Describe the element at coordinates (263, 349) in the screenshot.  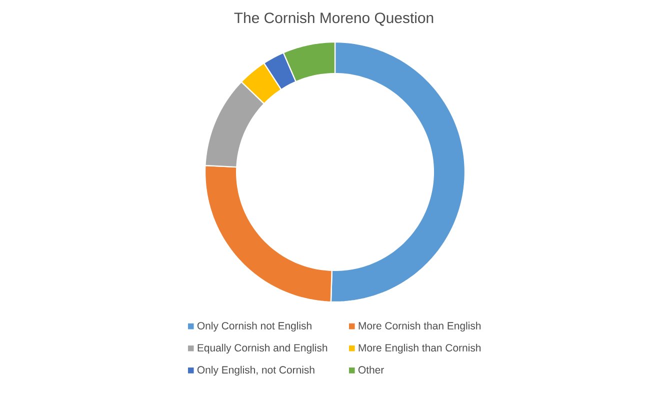
I see `legend-label: Equally Cornish and English` at that location.